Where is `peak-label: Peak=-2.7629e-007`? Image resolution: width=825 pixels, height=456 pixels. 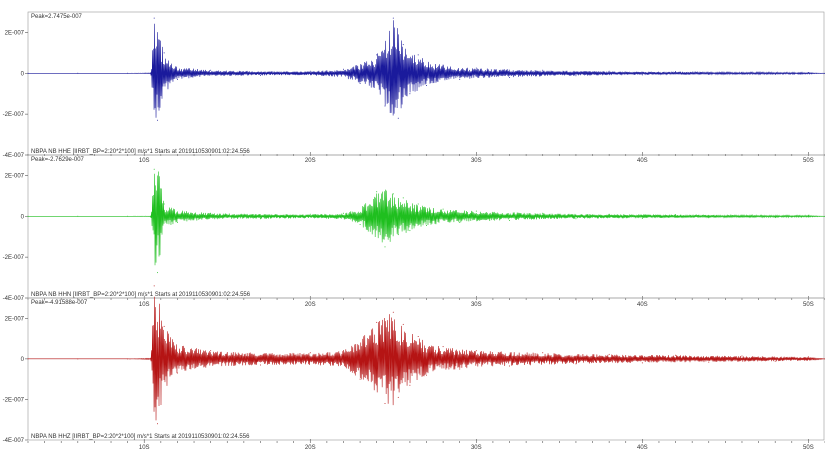 peak-label: Peak=-2.7629e-007 is located at coordinates (58, 160).